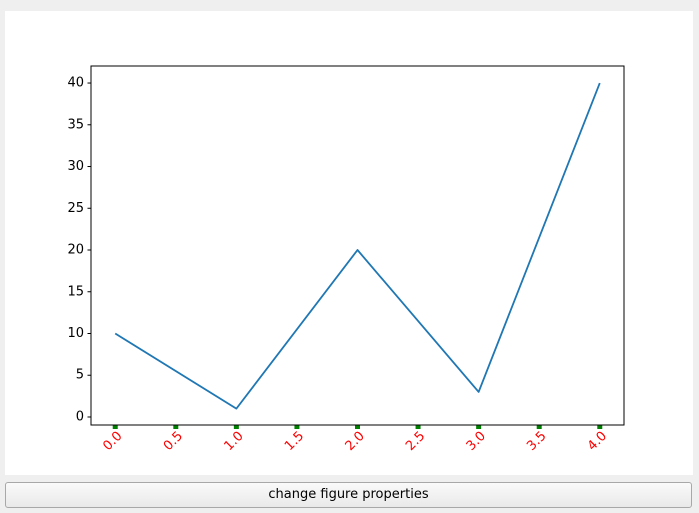 This screenshot has height=513, width=699. What do you see at coordinates (112, 441) in the screenshot?
I see `x-tick-label: 0.0` at bounding box center [112, 441].